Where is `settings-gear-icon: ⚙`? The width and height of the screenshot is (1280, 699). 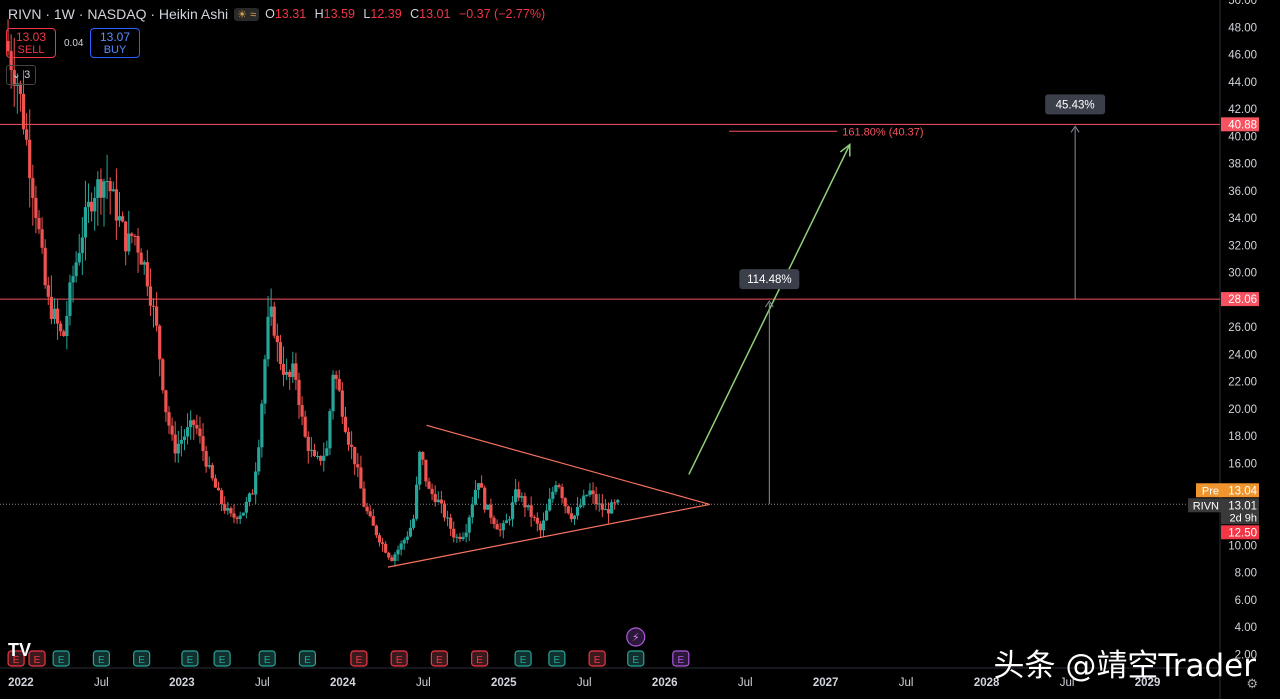 settings-gear-icon: ⚙ is located at coordinates (1252, 683).